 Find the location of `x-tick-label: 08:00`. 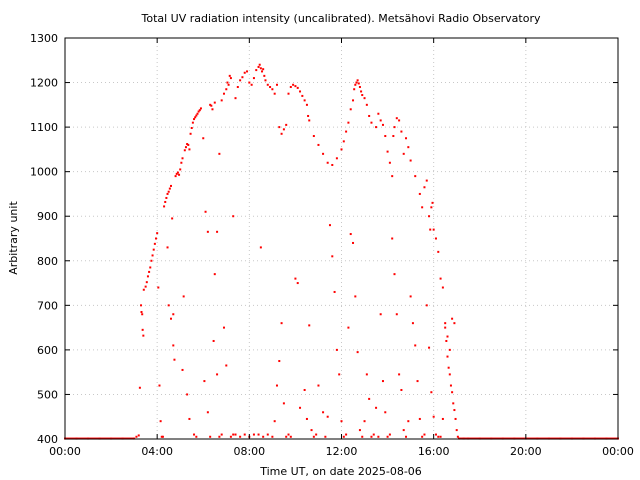

x-tick-label: 08:00 is located at coordinates (249, 451).